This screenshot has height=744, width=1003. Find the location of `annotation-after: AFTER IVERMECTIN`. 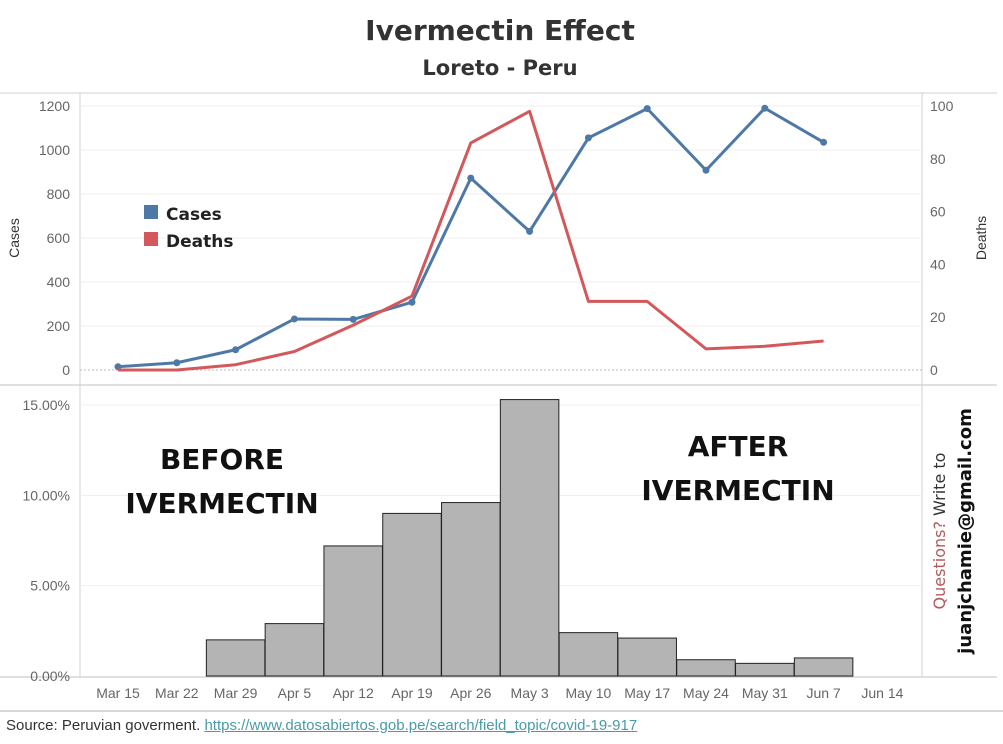

annotation-after: AFTER IVERMECTIN is located at coordinates (737, 468).